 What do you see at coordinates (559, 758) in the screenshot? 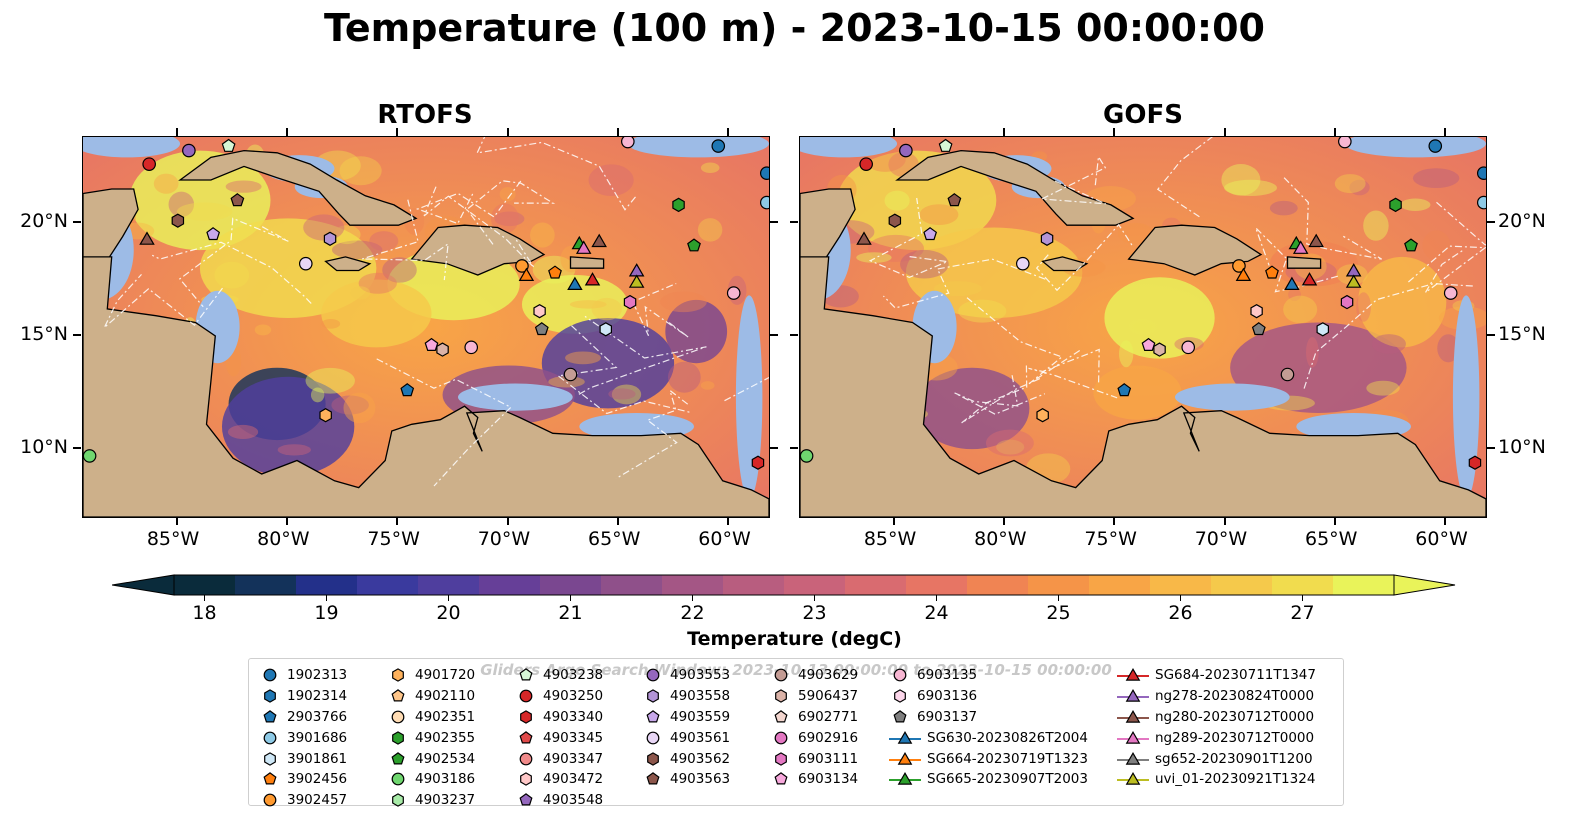
I see `legend-item: 4903347` at bounding box center [559, 758].